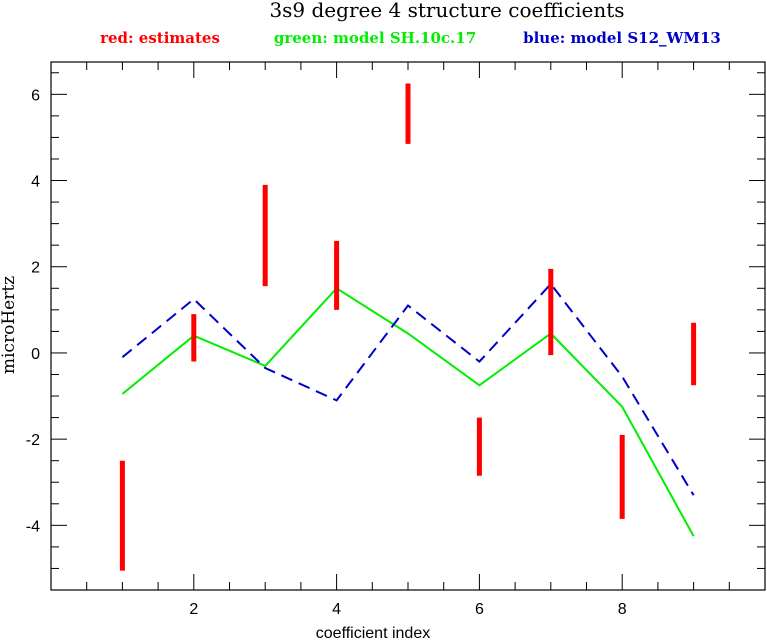  What do you see at coordinates (373, 633) in the screenshot?
I see `x-axis-label: coefficient index` at bounding box center [373, 633].